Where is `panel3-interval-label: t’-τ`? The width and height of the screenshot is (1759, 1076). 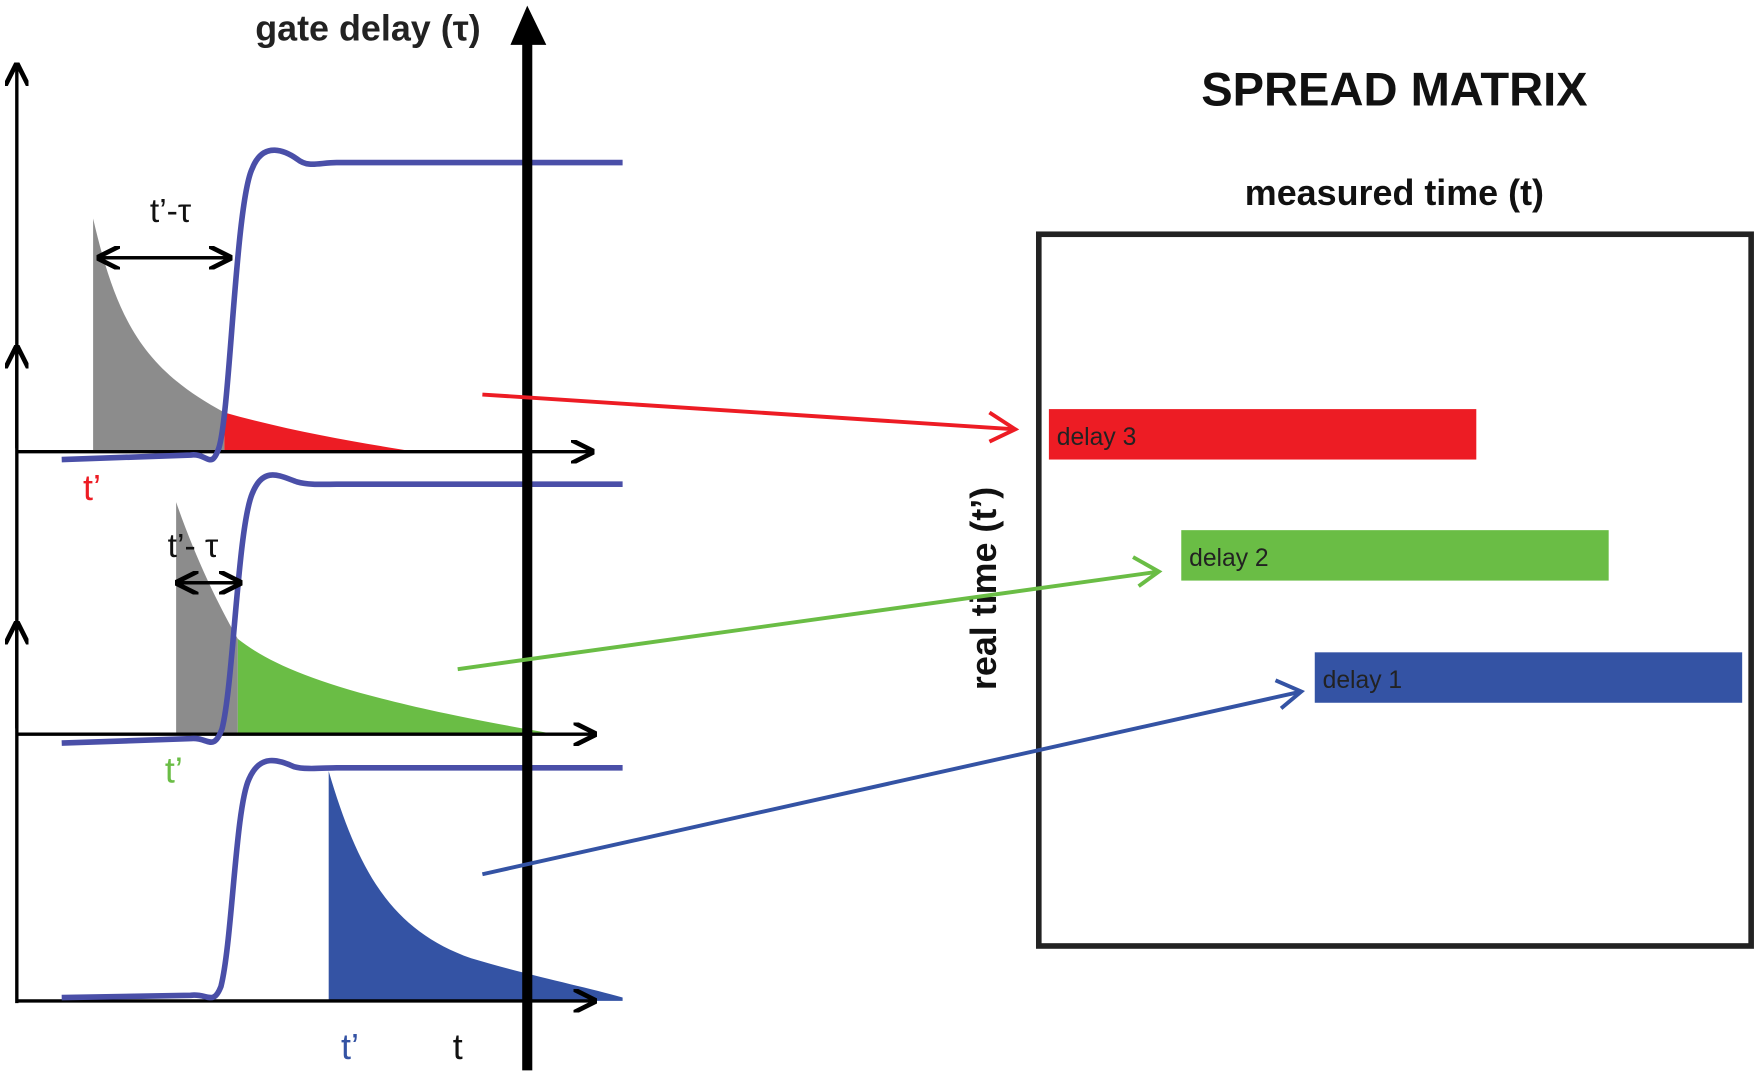
panel3-interval-label: t’-τ is located at coordinates (170, 211).